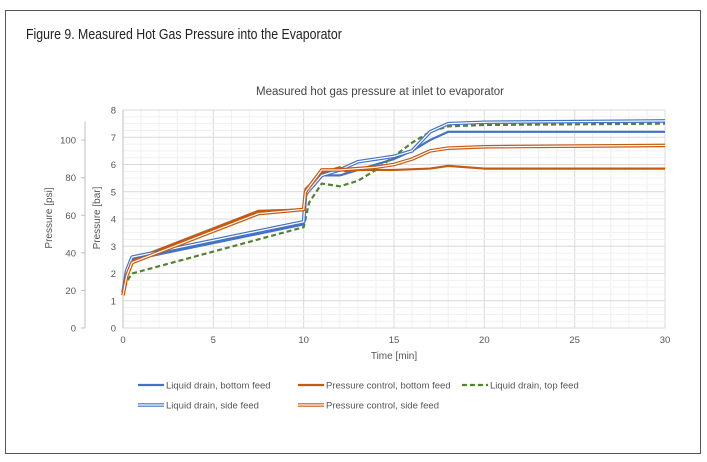 This screenshot has width=707, height=462. What do you see at coordinates (113, 274) in the screenshot?
I see `y-tick-label: 2` at bounding box center [113, 274].